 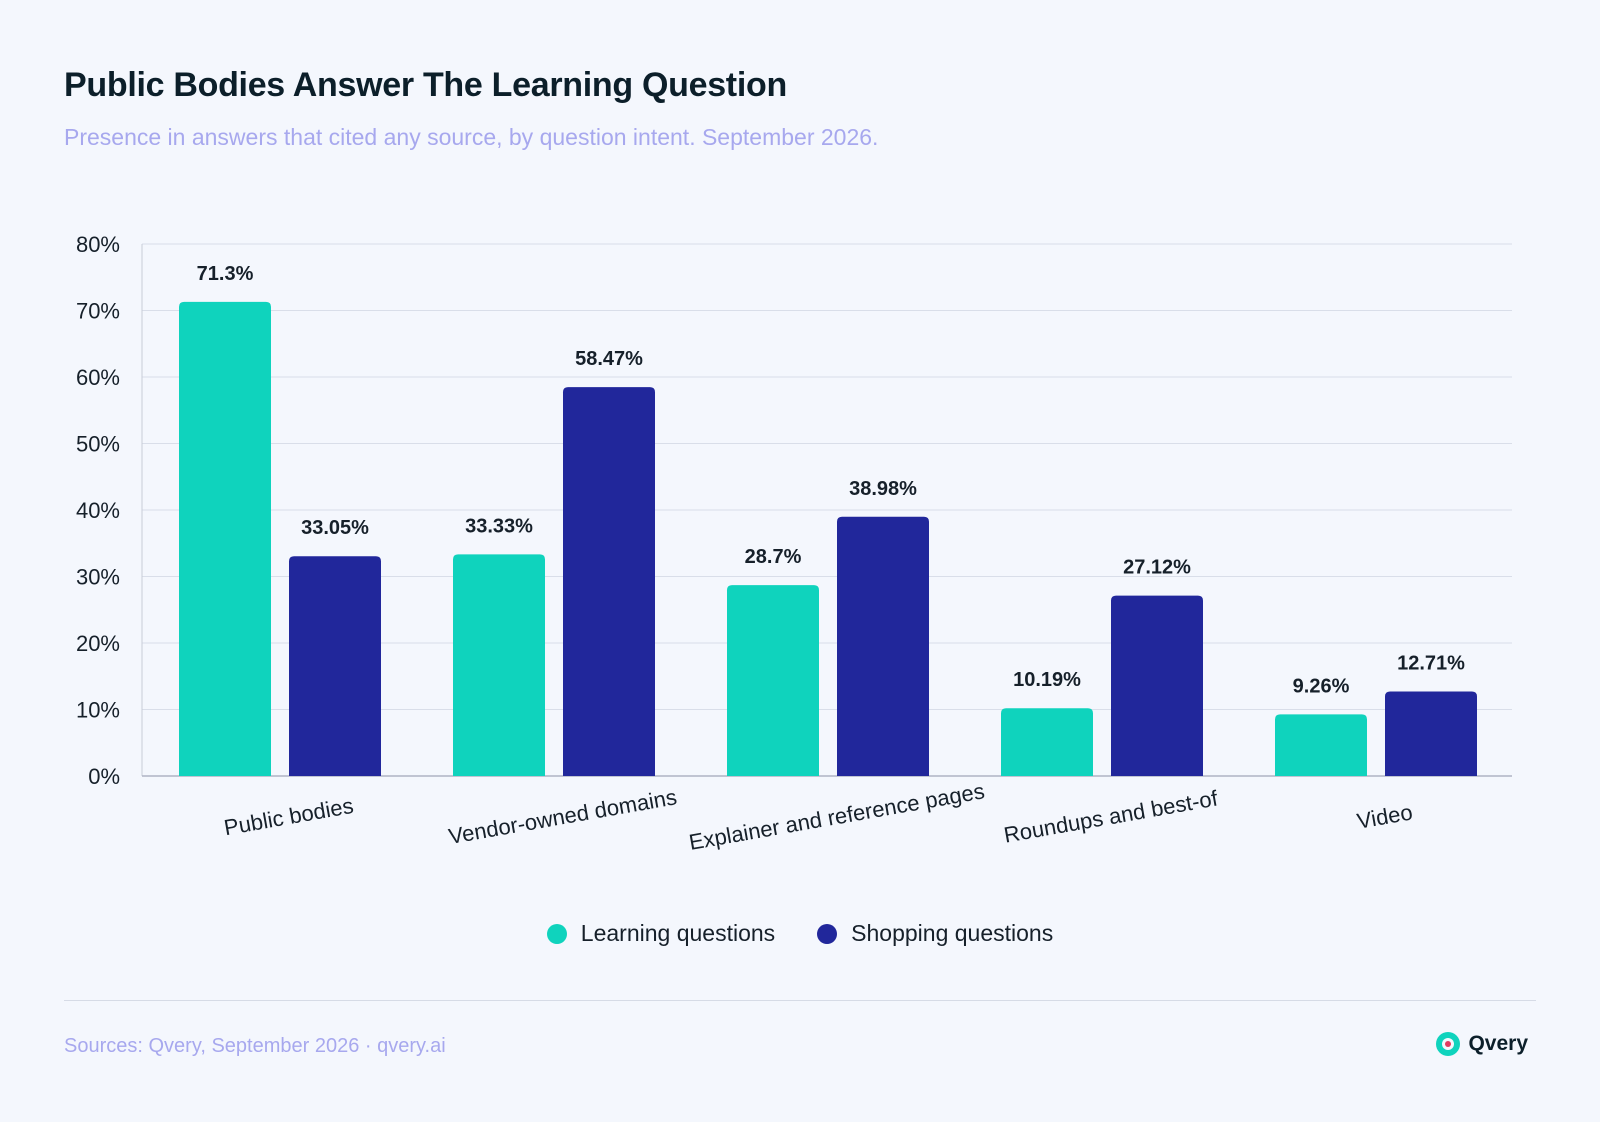 What do you see at coordinates (800, 933) in the screenshot?
I see `legend: Learning questions Shopping questions` at bounding box center [800, 933].